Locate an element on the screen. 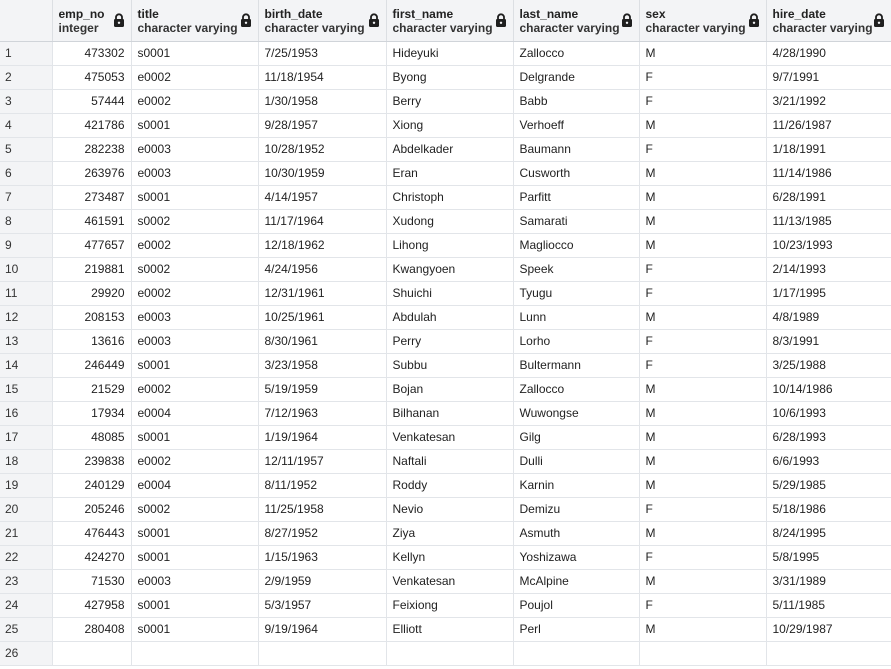  first-name-cell: Xudong is located at coordinates (450, 221).